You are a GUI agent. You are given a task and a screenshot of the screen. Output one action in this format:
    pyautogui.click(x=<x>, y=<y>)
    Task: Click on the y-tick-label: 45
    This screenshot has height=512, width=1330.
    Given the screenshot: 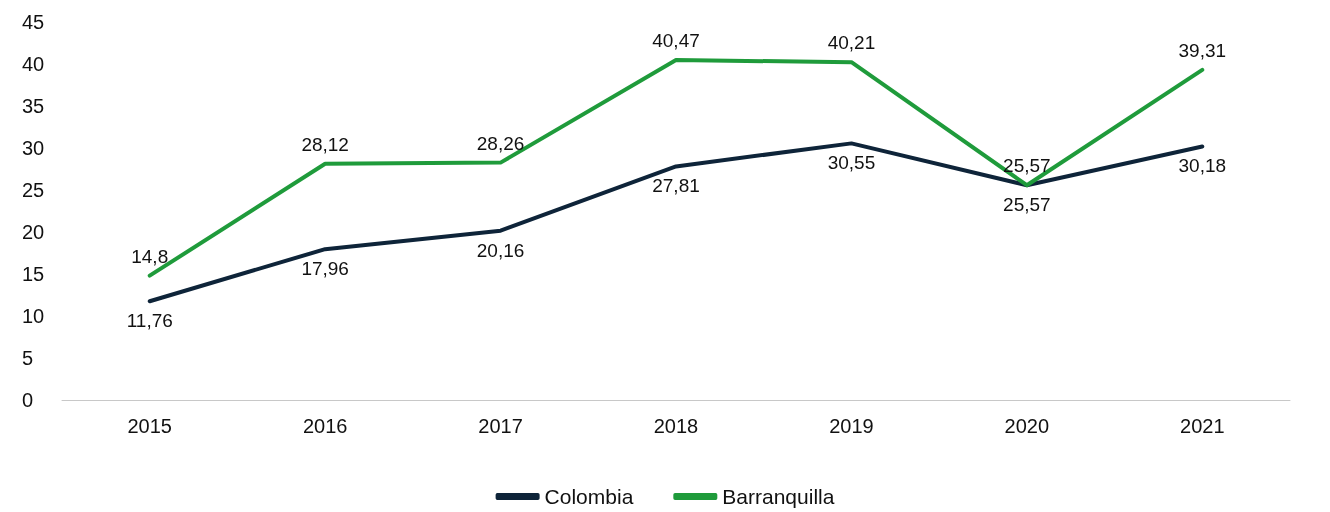 What is the action you would take?
    pyautogui.click(x=33, y=22)
    